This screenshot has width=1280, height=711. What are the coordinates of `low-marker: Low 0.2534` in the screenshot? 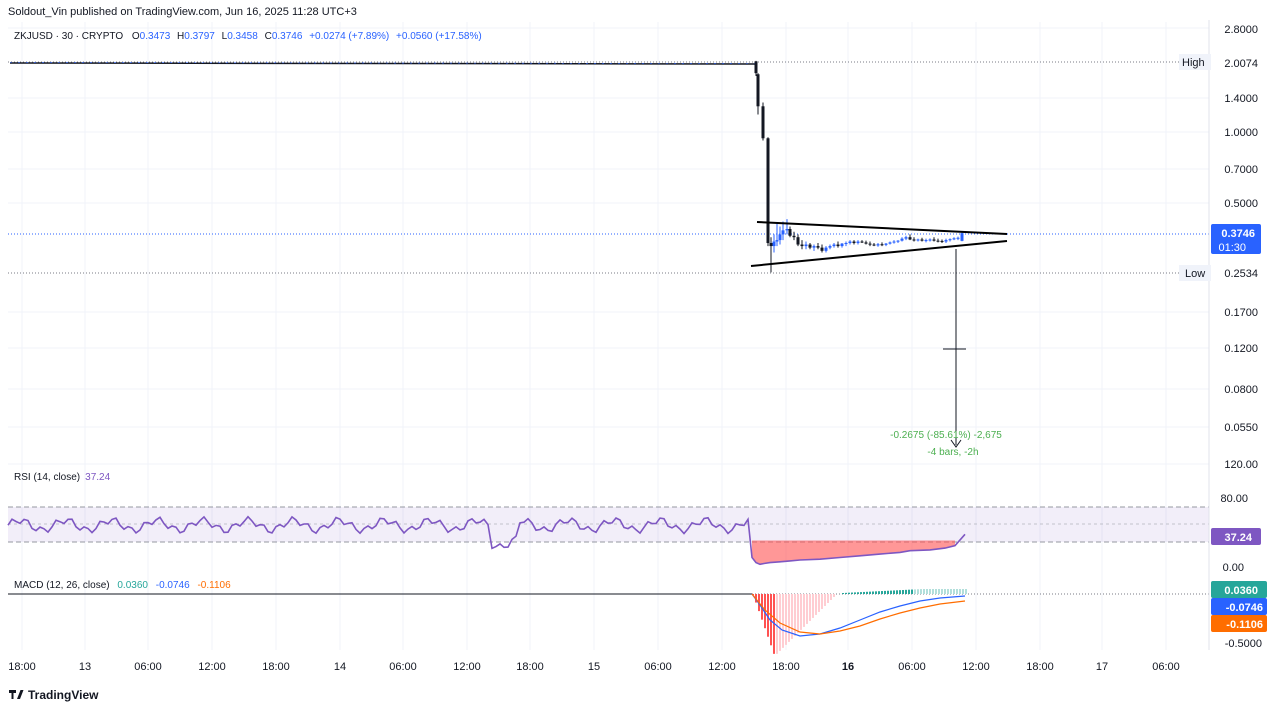 It's located at (1218, 273).